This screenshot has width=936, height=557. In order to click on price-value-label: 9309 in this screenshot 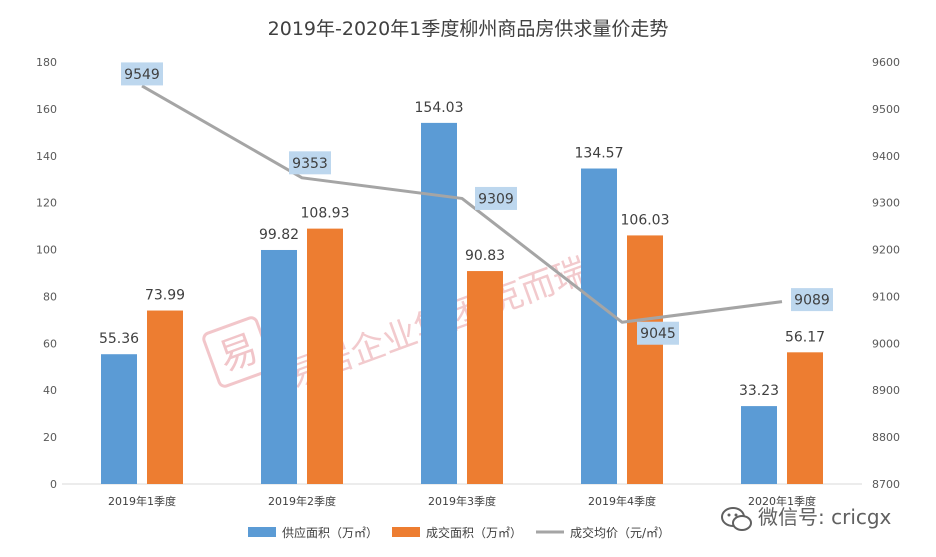, I will do `click(496, 199)`.